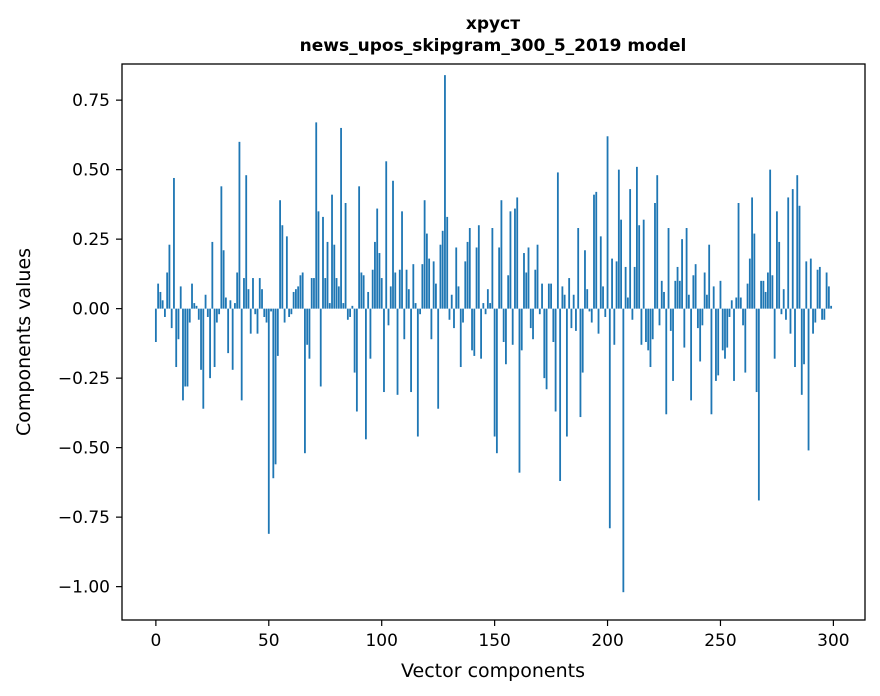  What do you see at coordinates (84, 518) in the screenshot?
I see `y-tick-label: −0.75` at bounding box center [84, 518].